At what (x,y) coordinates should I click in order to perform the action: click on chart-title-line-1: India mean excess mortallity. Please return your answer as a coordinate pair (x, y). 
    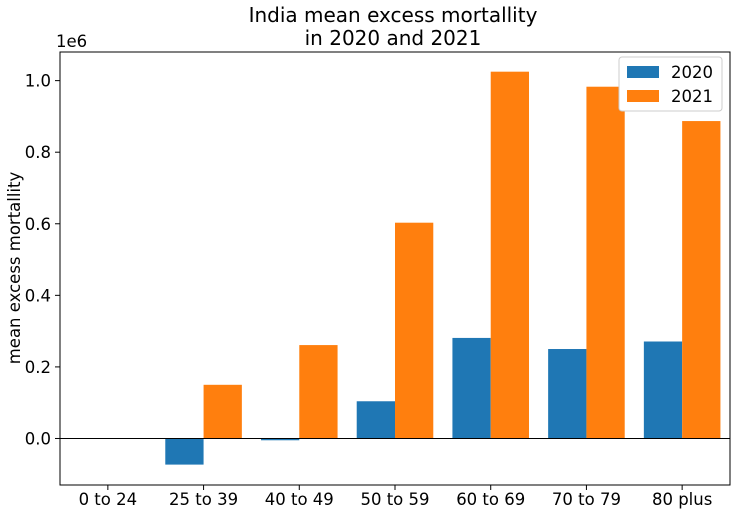
    Looking at the image, I should click on (393, 15).